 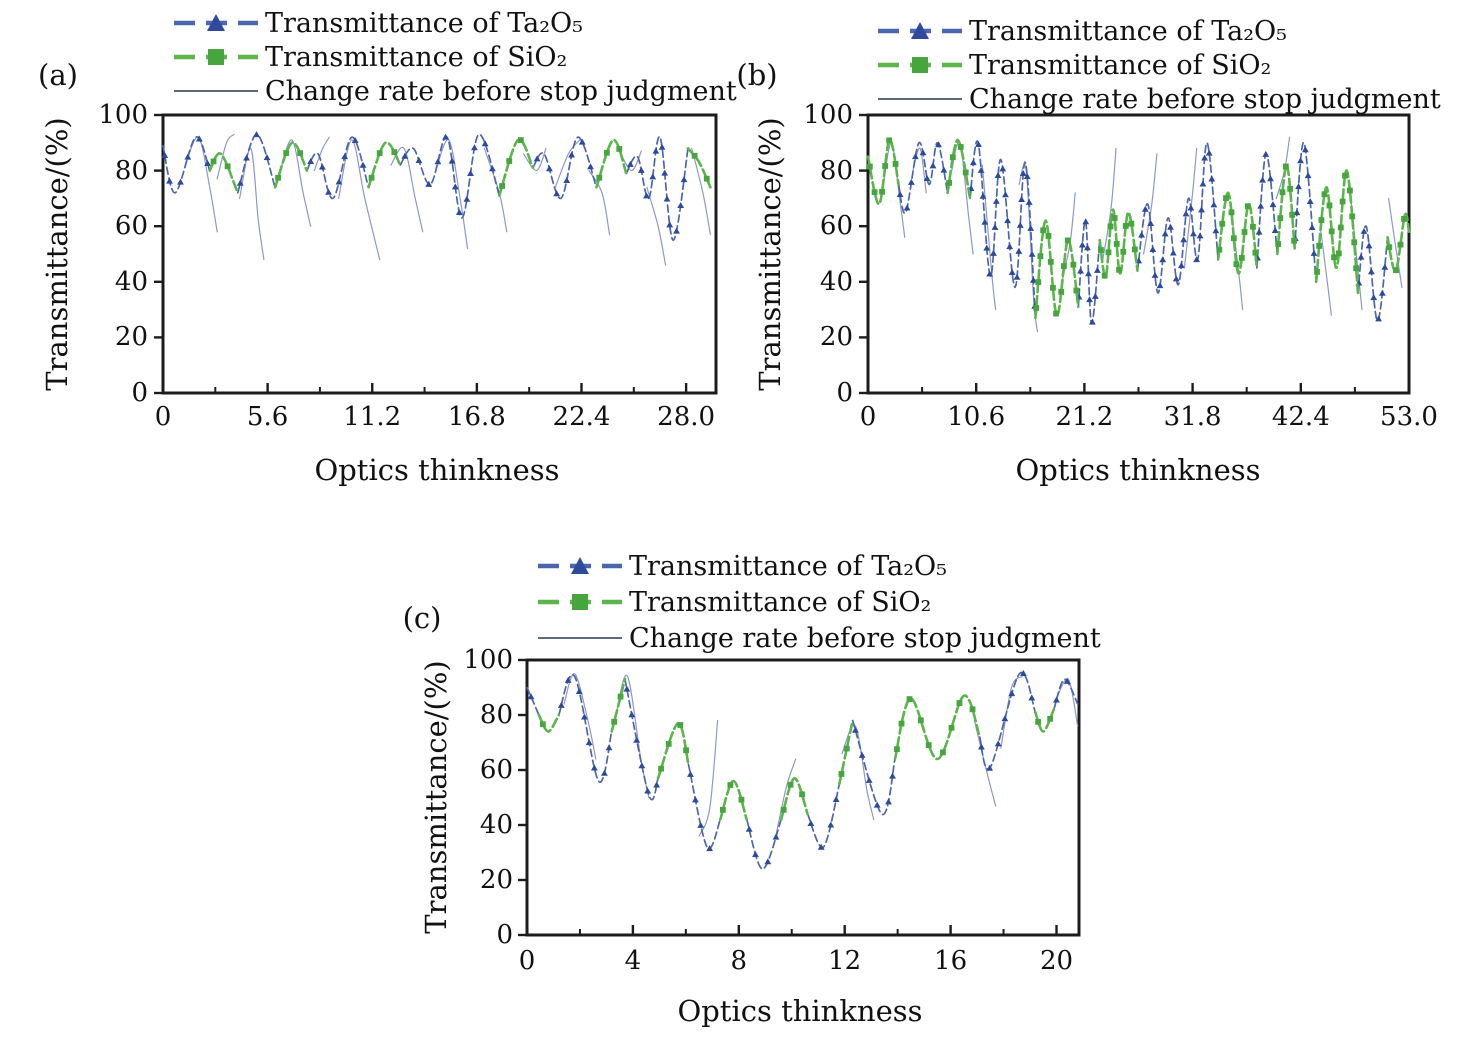 I want to click on legend-item-ta2o5: Transmittance of Ta₂O₅, so click(x=454, y=23).